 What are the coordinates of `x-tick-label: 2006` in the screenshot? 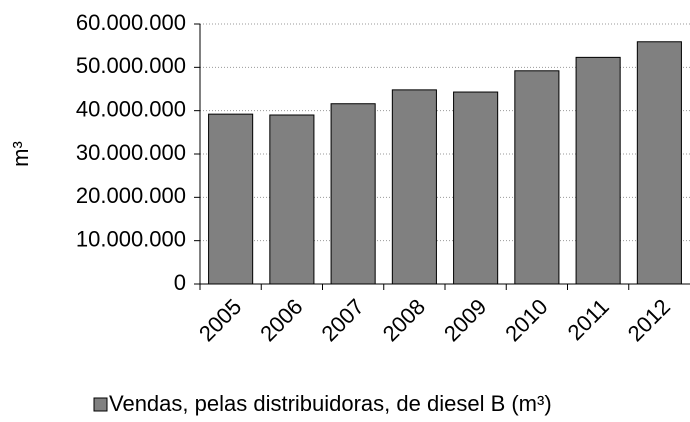 It's located at (281, 320).